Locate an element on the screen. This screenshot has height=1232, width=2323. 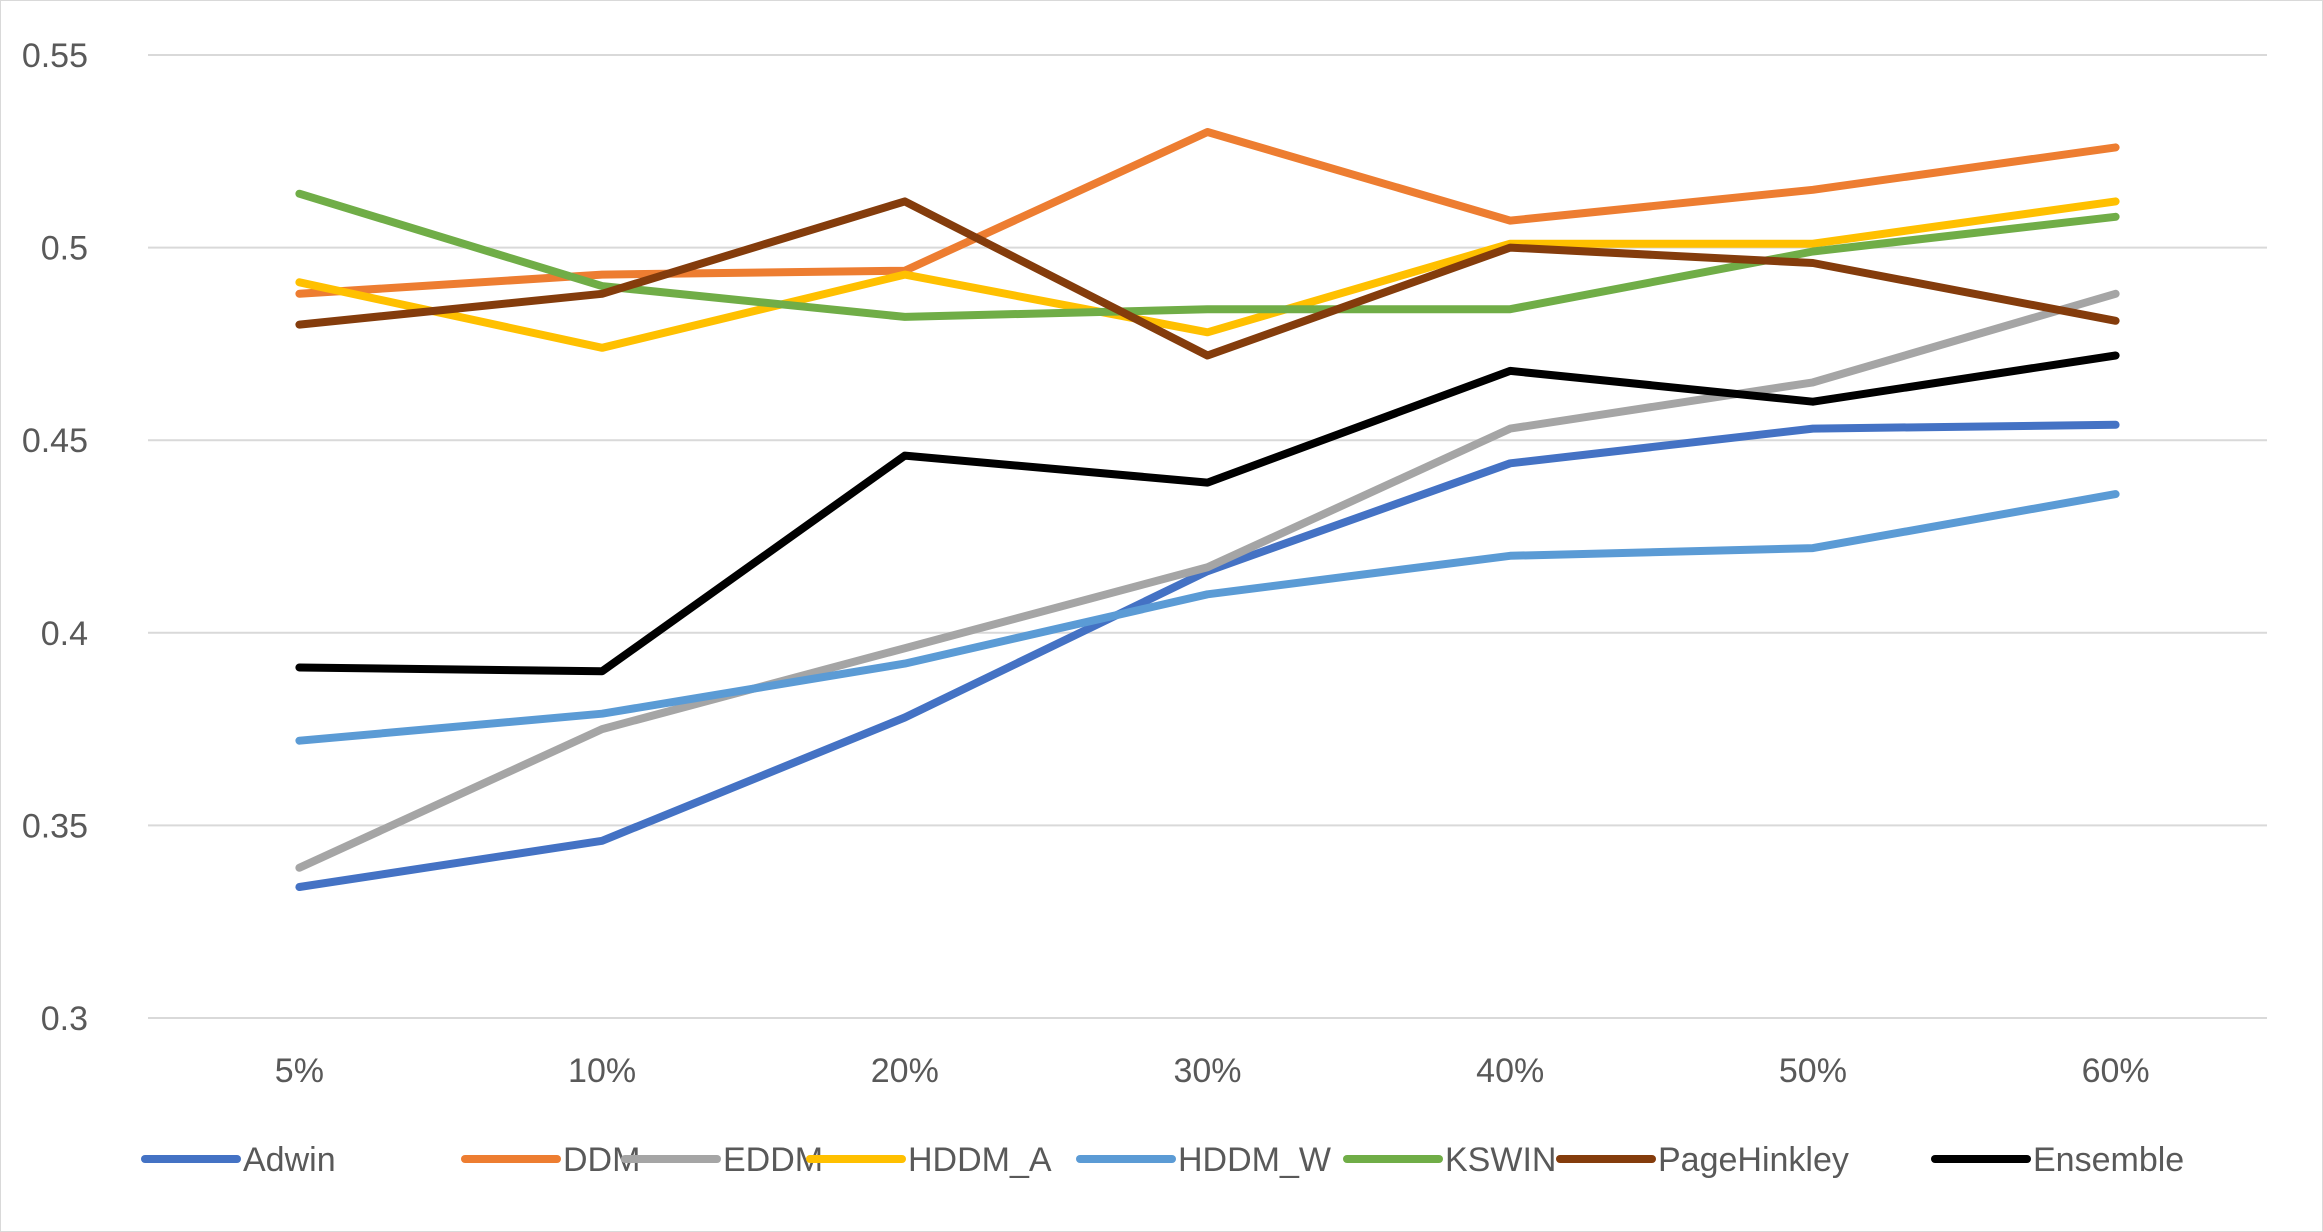
y-tick-label: 0.55 is located at coordinates (55, 56).